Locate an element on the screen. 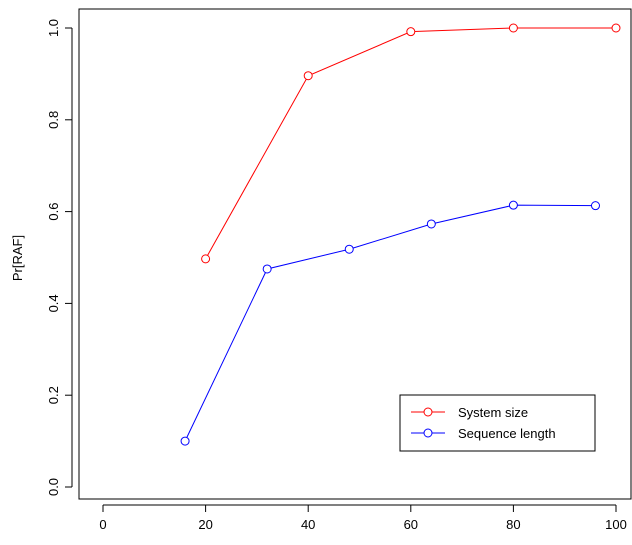  legend-box is located at coordinates (497, 423).